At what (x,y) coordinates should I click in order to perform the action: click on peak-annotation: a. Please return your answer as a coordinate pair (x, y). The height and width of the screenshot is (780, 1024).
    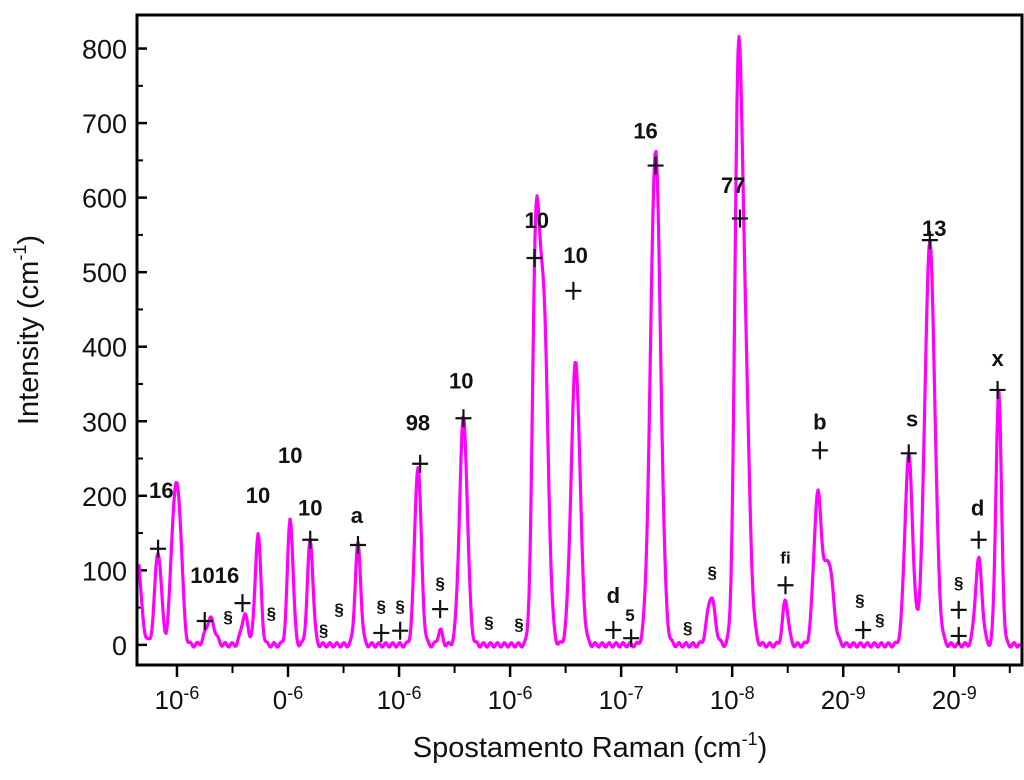
    Looking at the image, I should click on (357, 515).